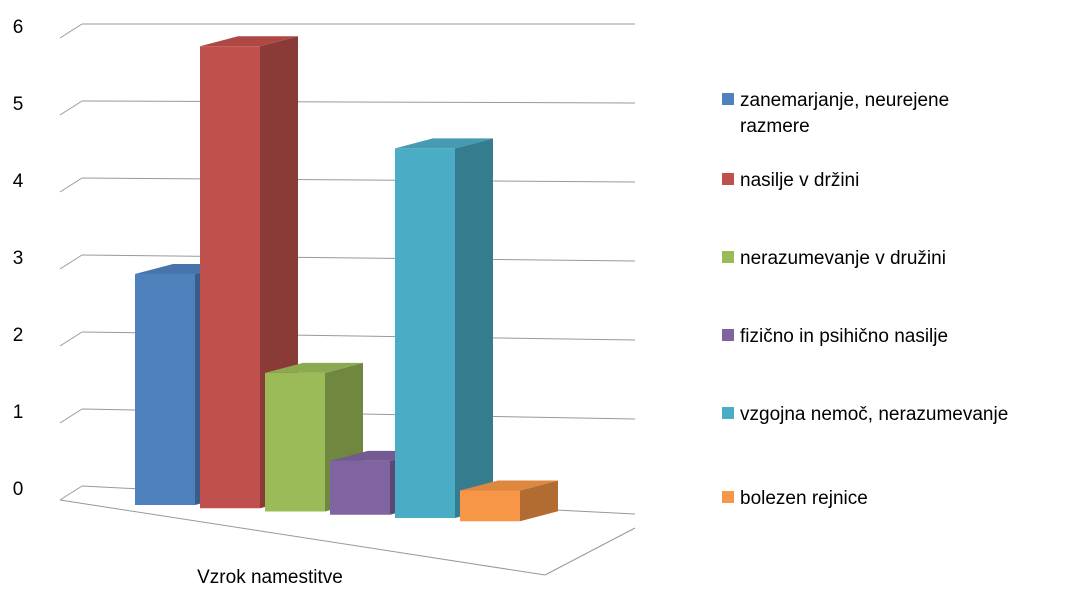  Describe the element at coordinates (18, 258) in the screenshot. I see `y-tick-label: 3` at that location.